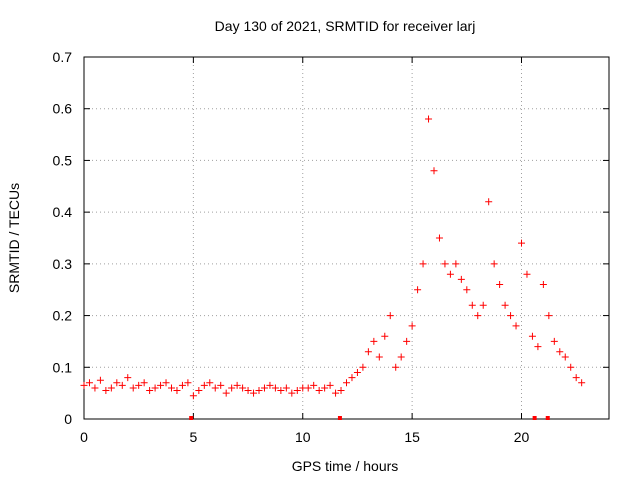  Describe the element at coordinates (522, 437) in the screenshot. I see `x-tick-label: 20` at that location.